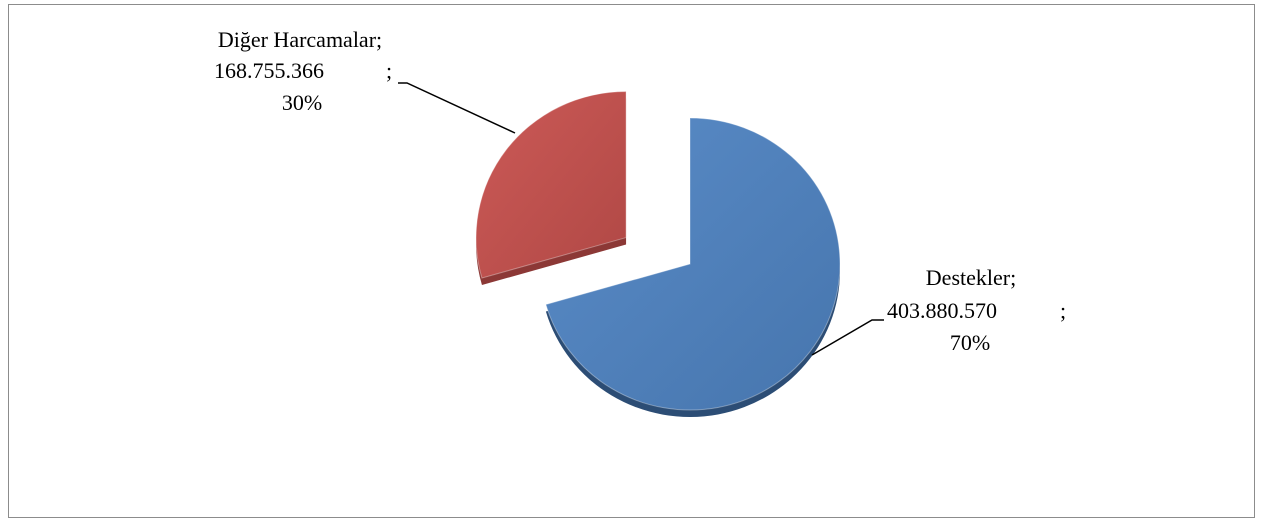 The image size is (1264, 523). Describe the element at coordinates (693, 264) in the screenshot. I see `pie-slice-destekler` at that location.